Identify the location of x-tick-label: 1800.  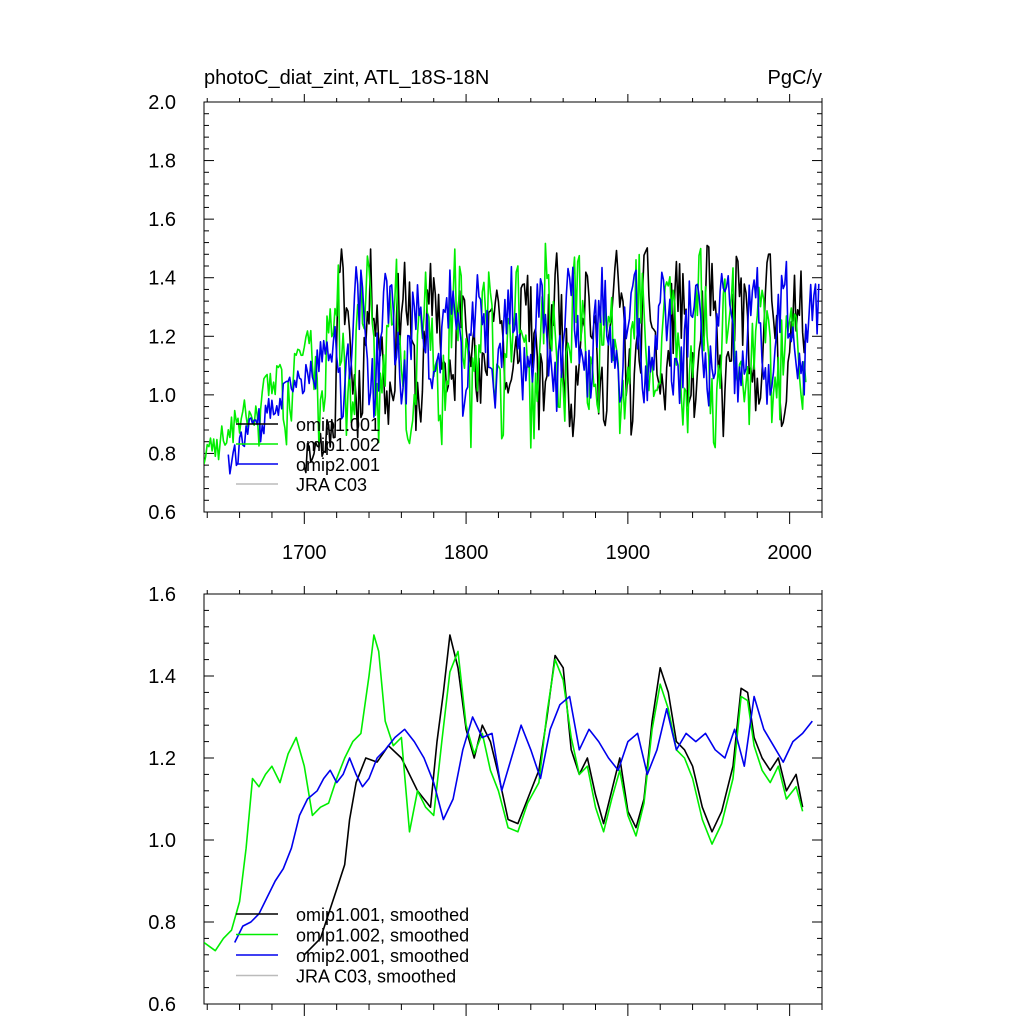
(466, 553).